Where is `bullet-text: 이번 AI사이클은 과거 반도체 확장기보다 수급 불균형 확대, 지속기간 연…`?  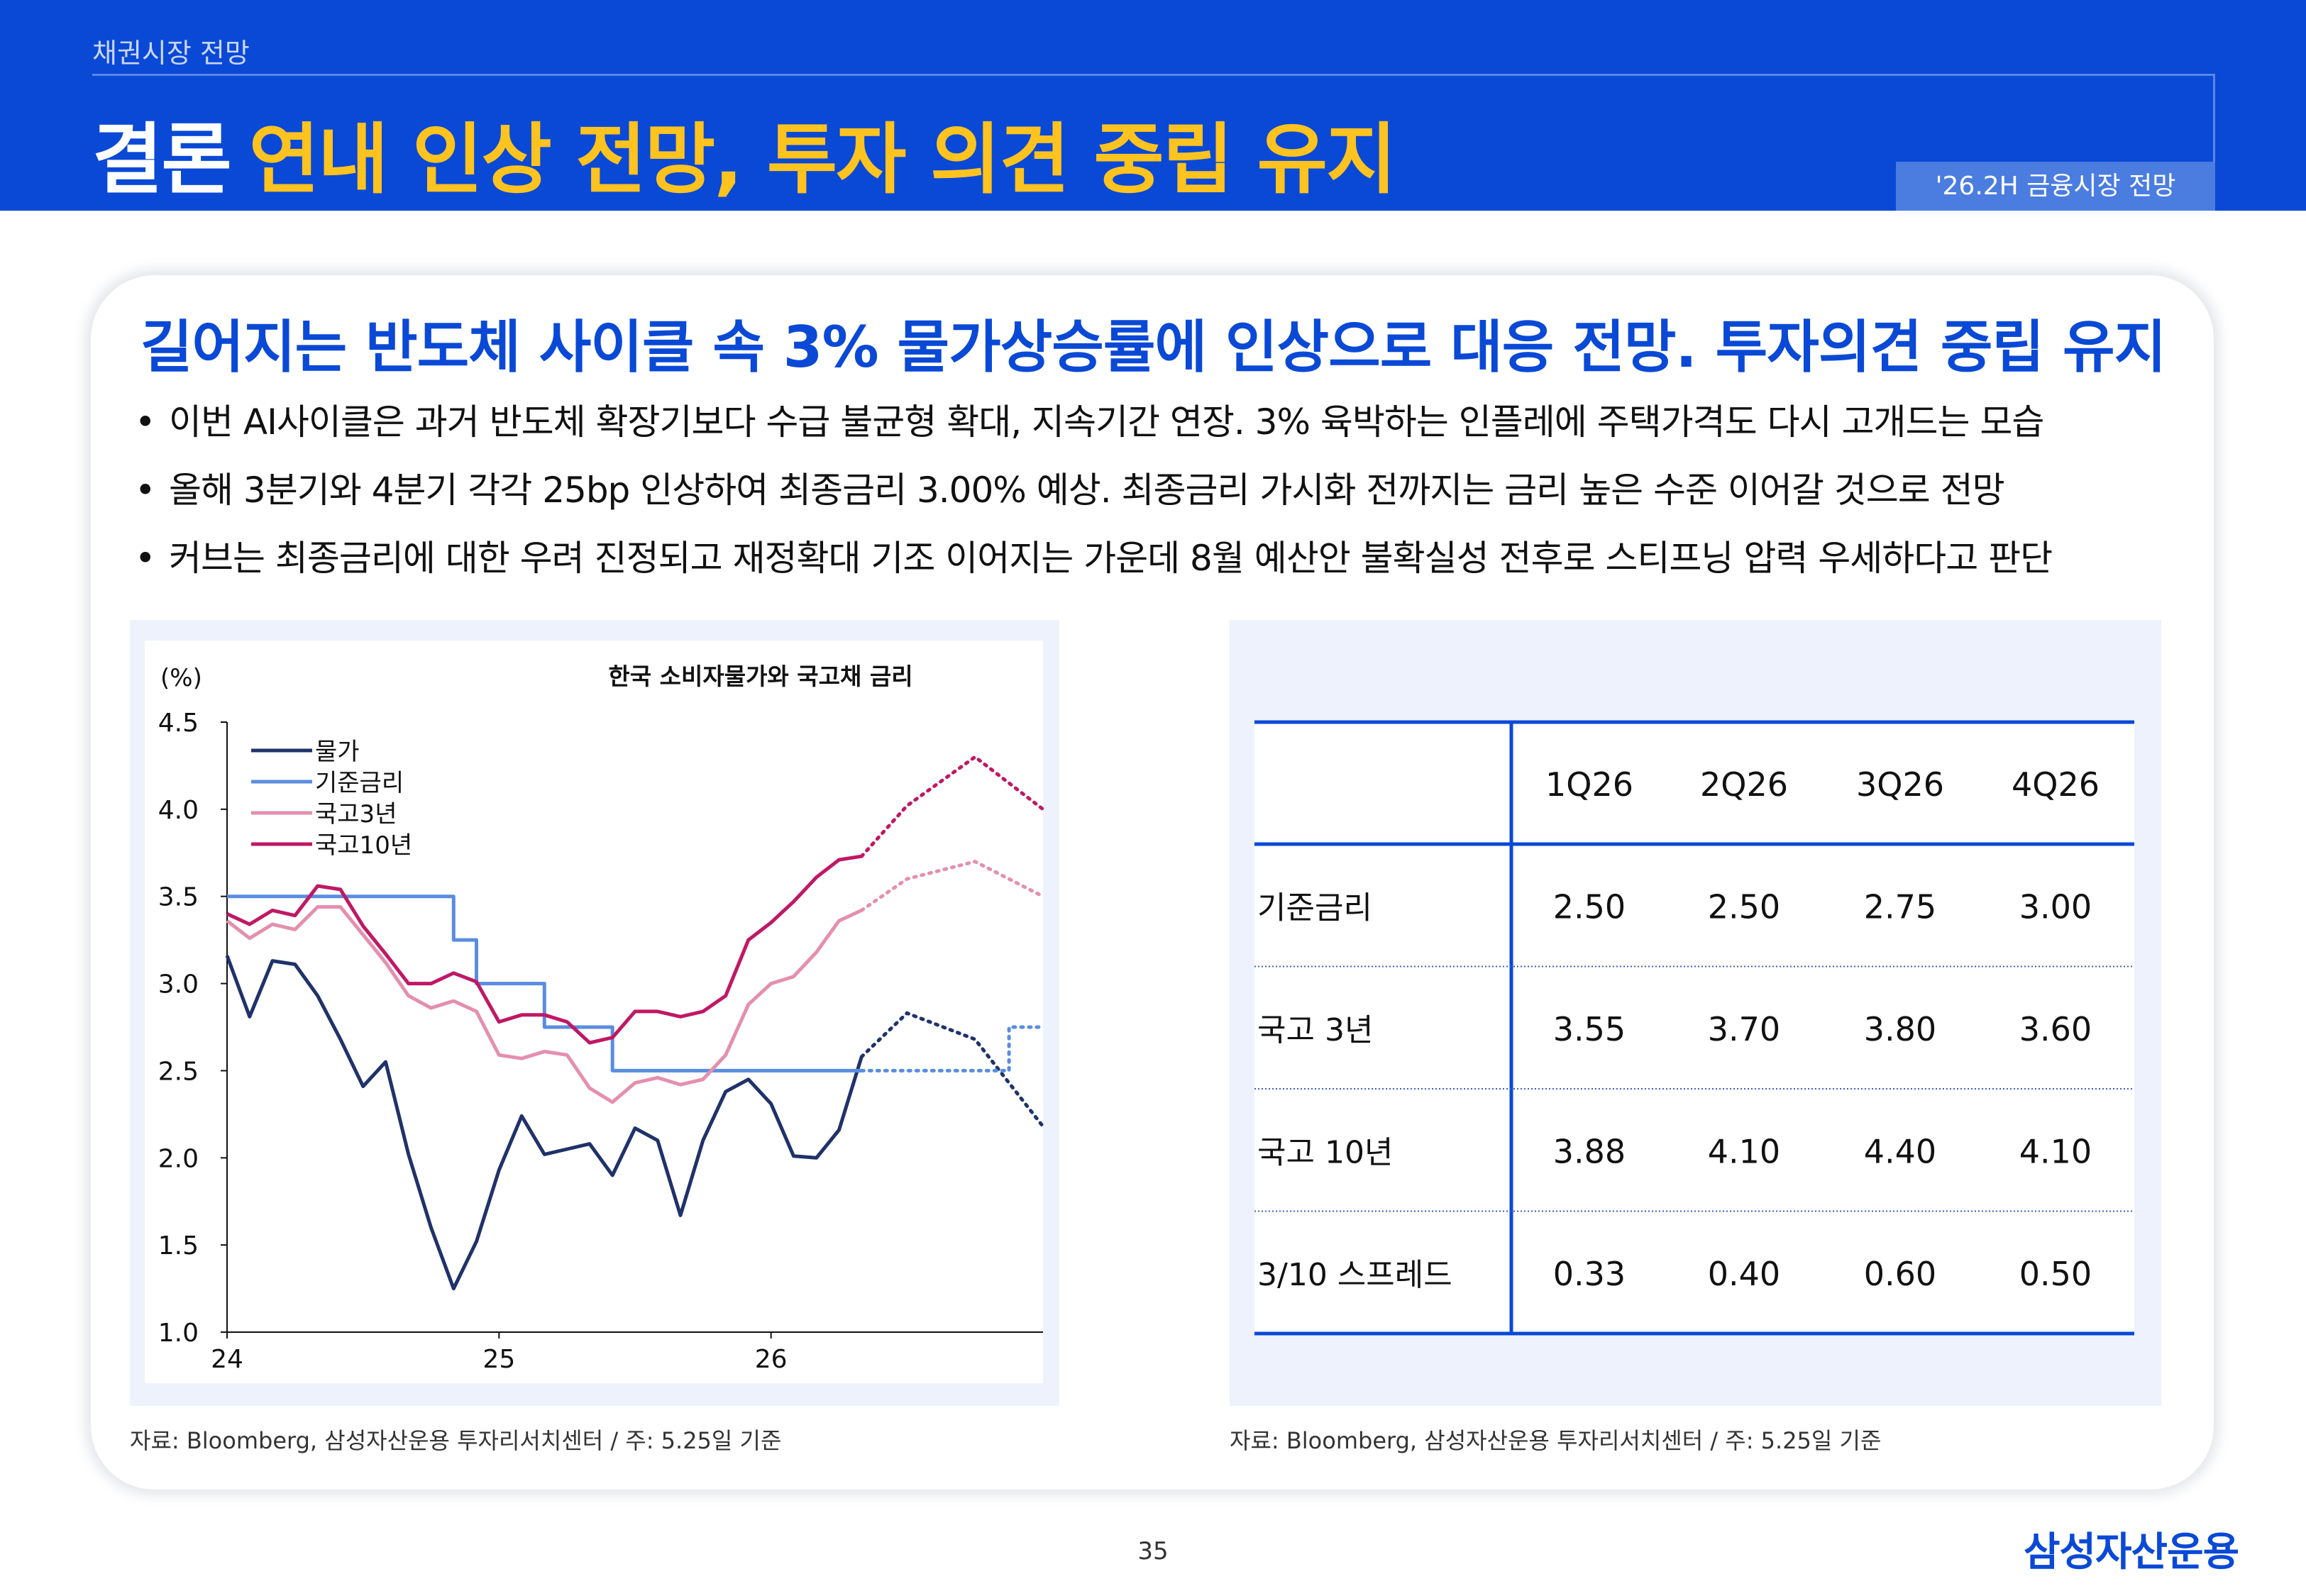 bullet-text: 이번 AI사이클은 과거 반도체 확장기보다 수급 불균형 확대, 지속기간 연… is located at coordinates (1106, 422).